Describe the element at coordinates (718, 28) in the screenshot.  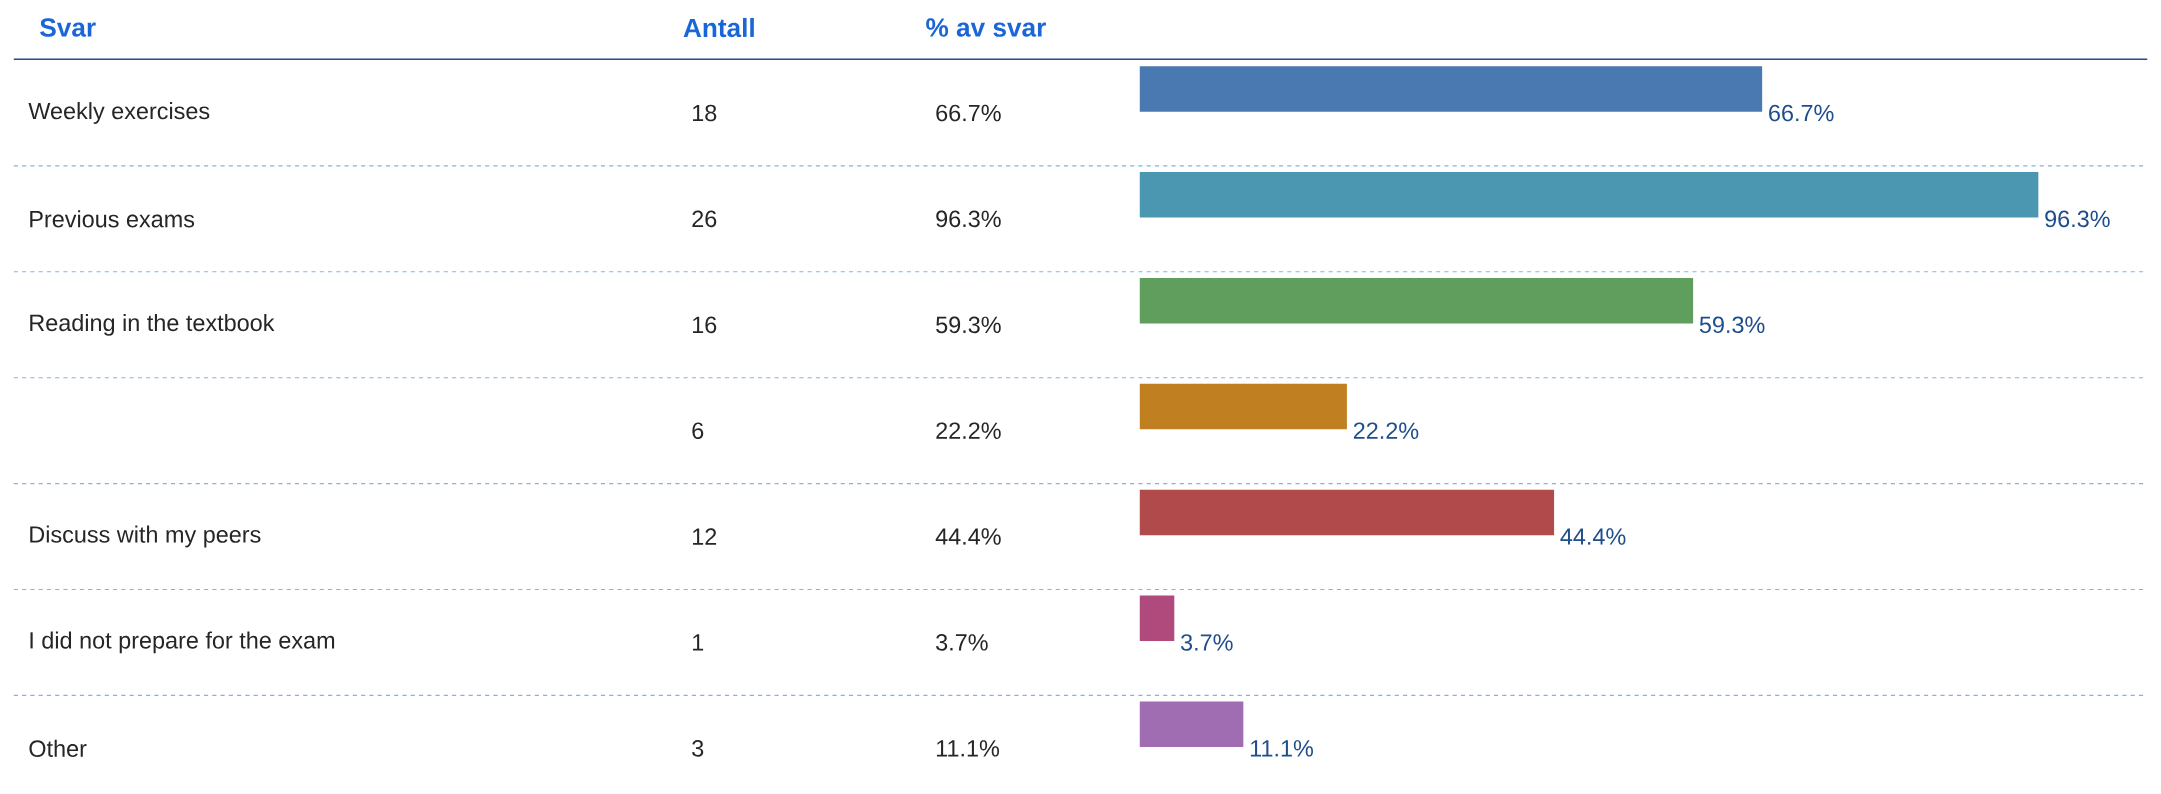
I see `text: Antall` at that location.